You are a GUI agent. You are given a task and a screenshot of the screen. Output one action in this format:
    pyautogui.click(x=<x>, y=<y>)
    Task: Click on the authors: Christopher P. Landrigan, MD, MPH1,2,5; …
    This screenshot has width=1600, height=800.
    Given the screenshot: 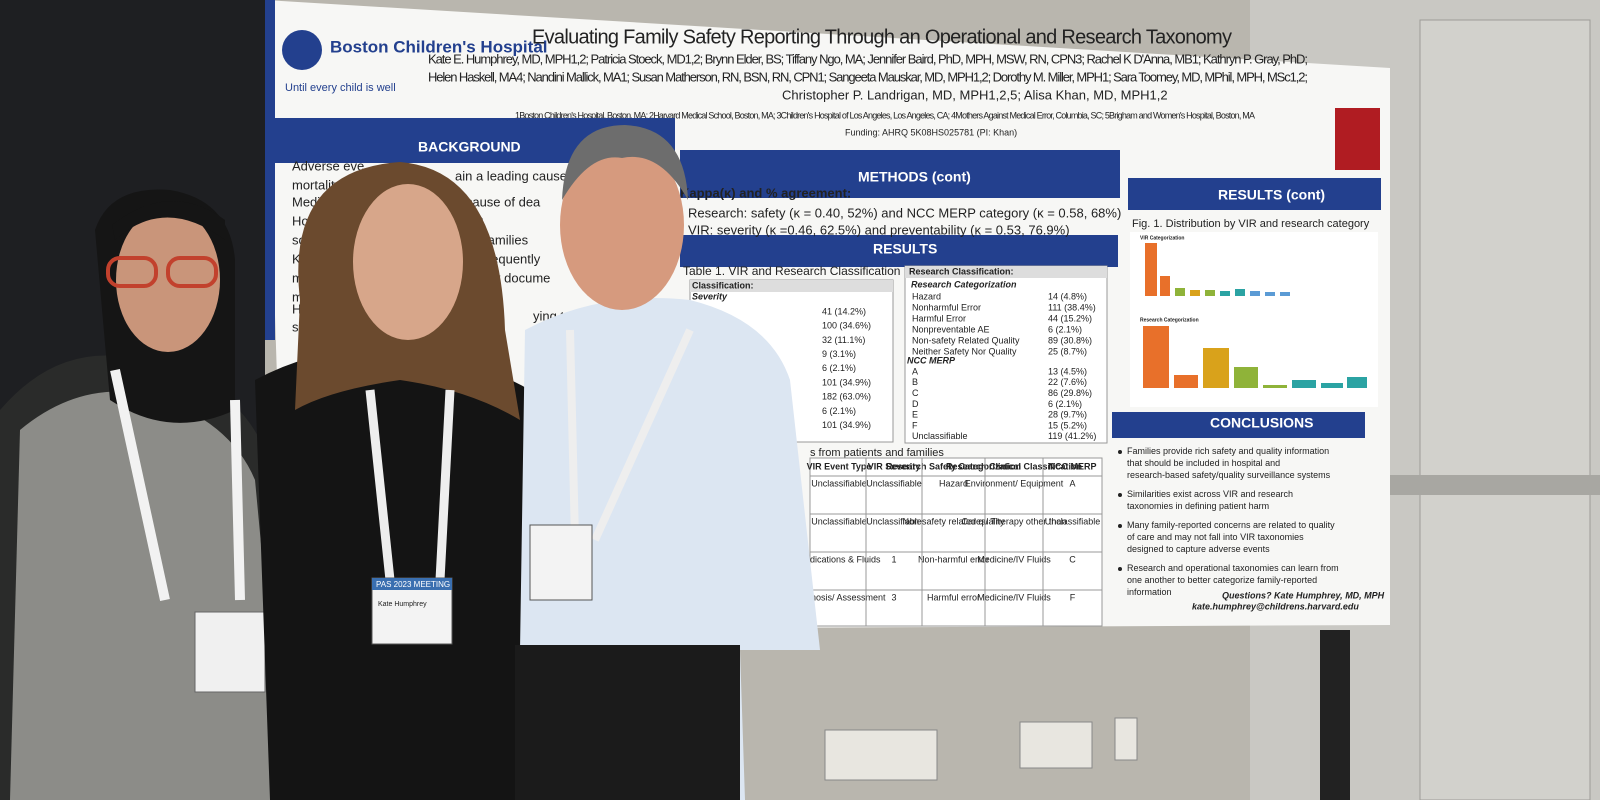 What is the action you would take?
    pyautogui.click(x=975, y=94)
    